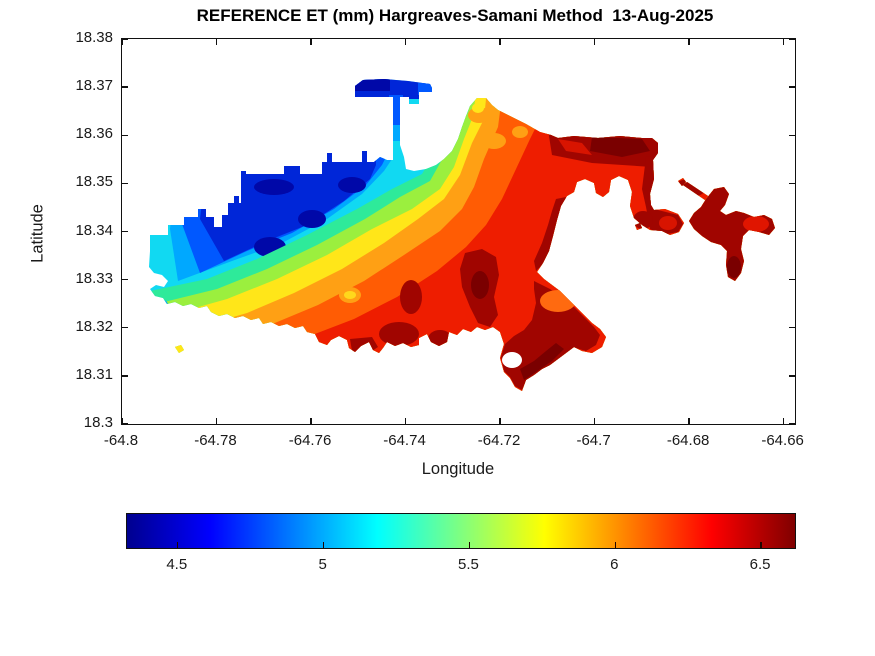  Describe the element at coordinates (688, 440) in the screenshot. I see `x-tick-label: -64.68` at that location.